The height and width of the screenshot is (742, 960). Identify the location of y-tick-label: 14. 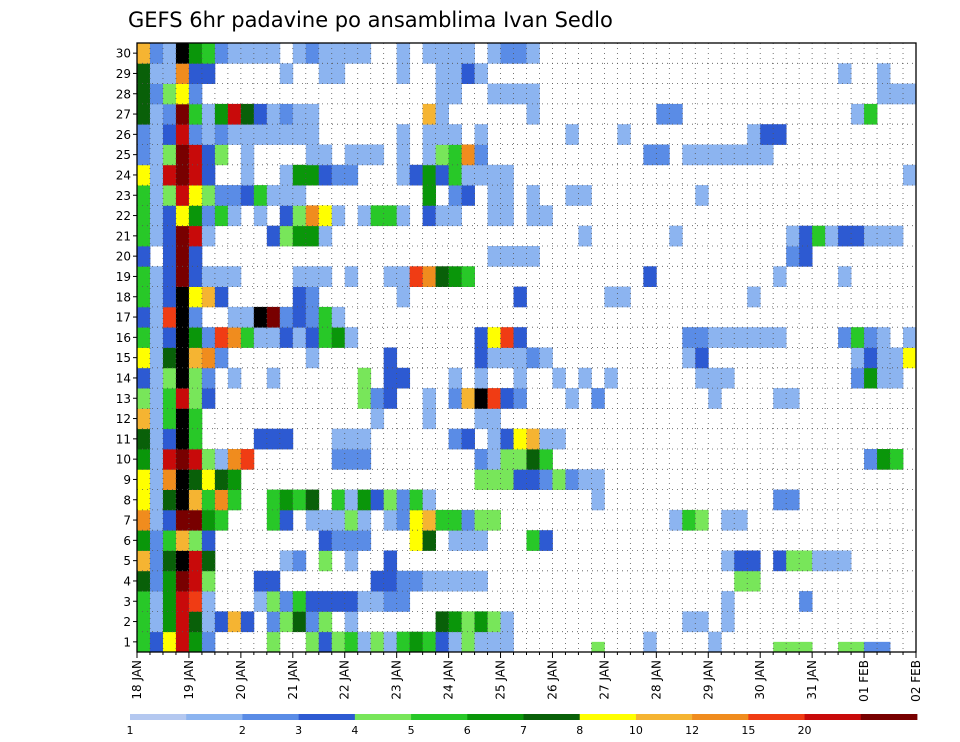
(123, 378).